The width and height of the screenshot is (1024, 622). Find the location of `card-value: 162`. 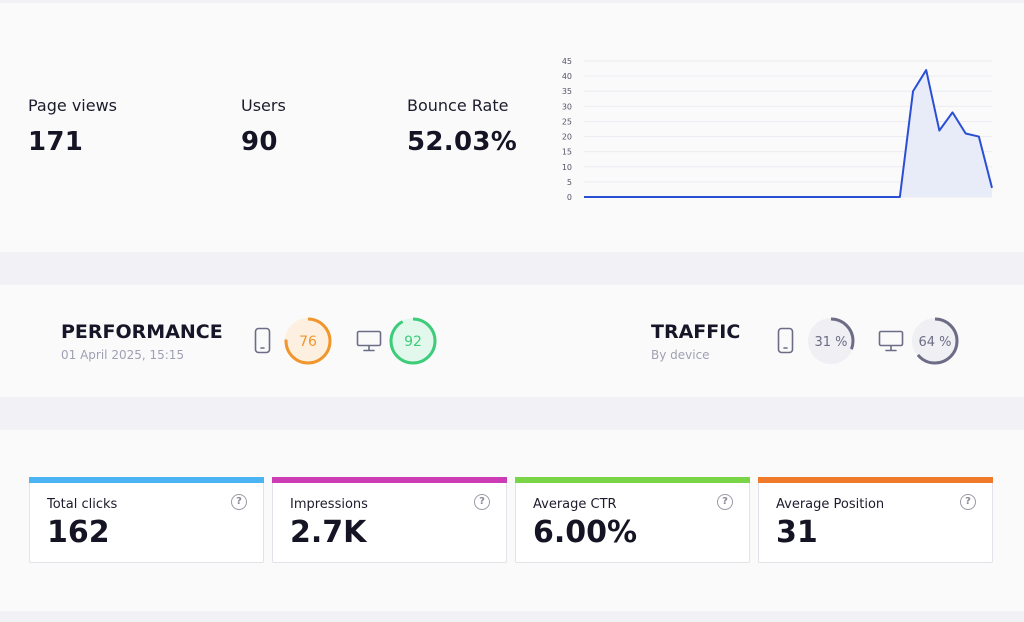

card-value: 162 is located at coordinates (78, 532).